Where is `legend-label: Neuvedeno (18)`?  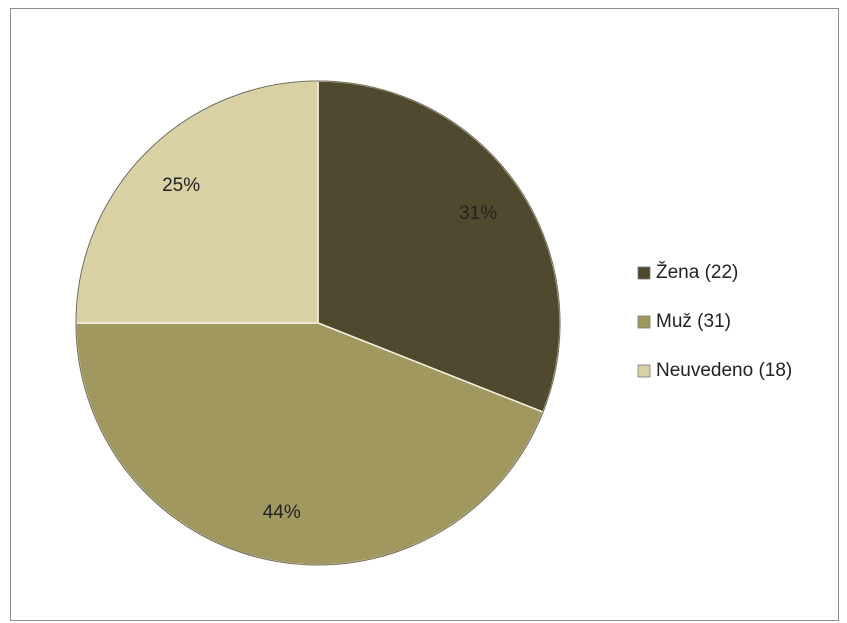 legend-label: Neuvedeno (18) is located at coordinates (724, 370).